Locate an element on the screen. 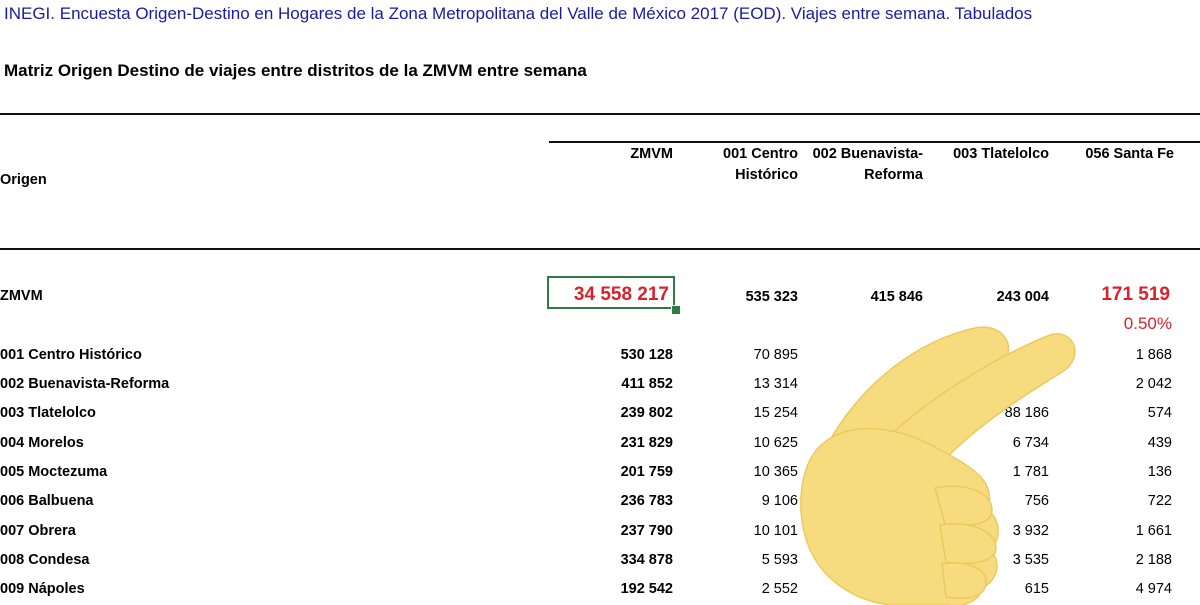 The image size is (1200, 605). cell-centro: 10 625 is located at coordinates (775, 443).